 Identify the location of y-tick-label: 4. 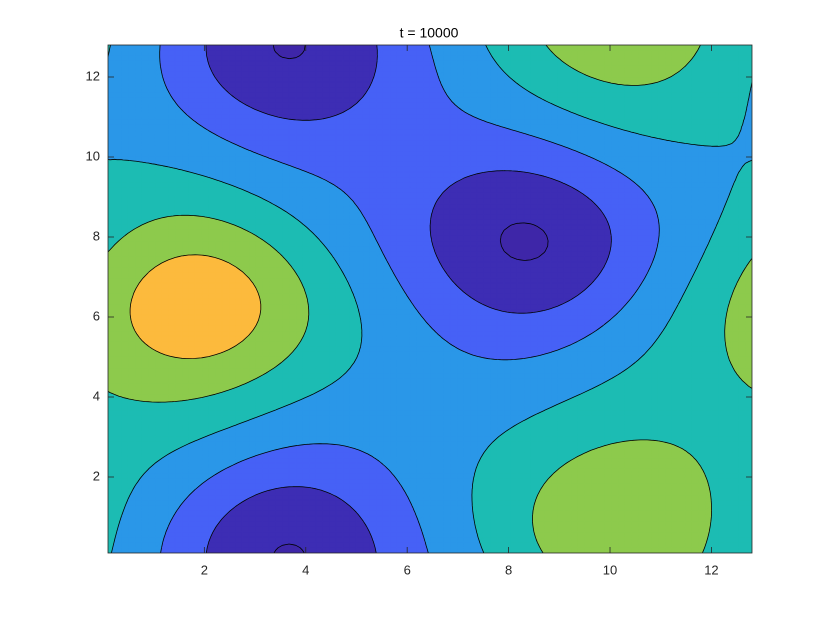
(96, 395).